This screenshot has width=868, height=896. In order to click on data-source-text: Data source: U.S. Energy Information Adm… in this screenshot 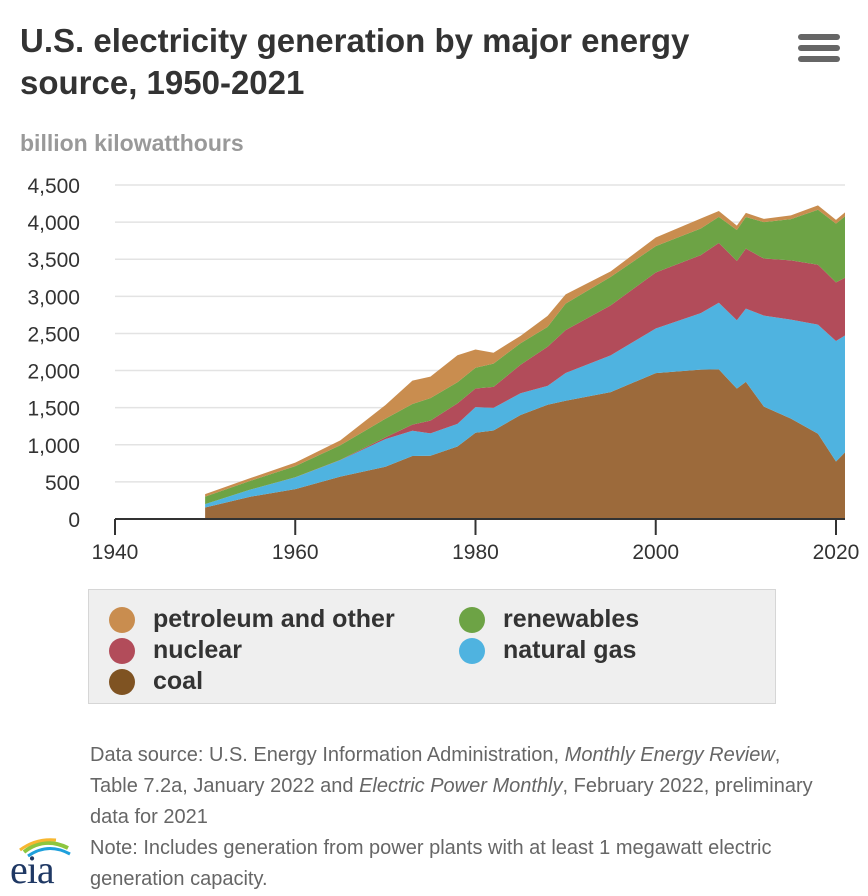, I will do `click(451, 786)`.